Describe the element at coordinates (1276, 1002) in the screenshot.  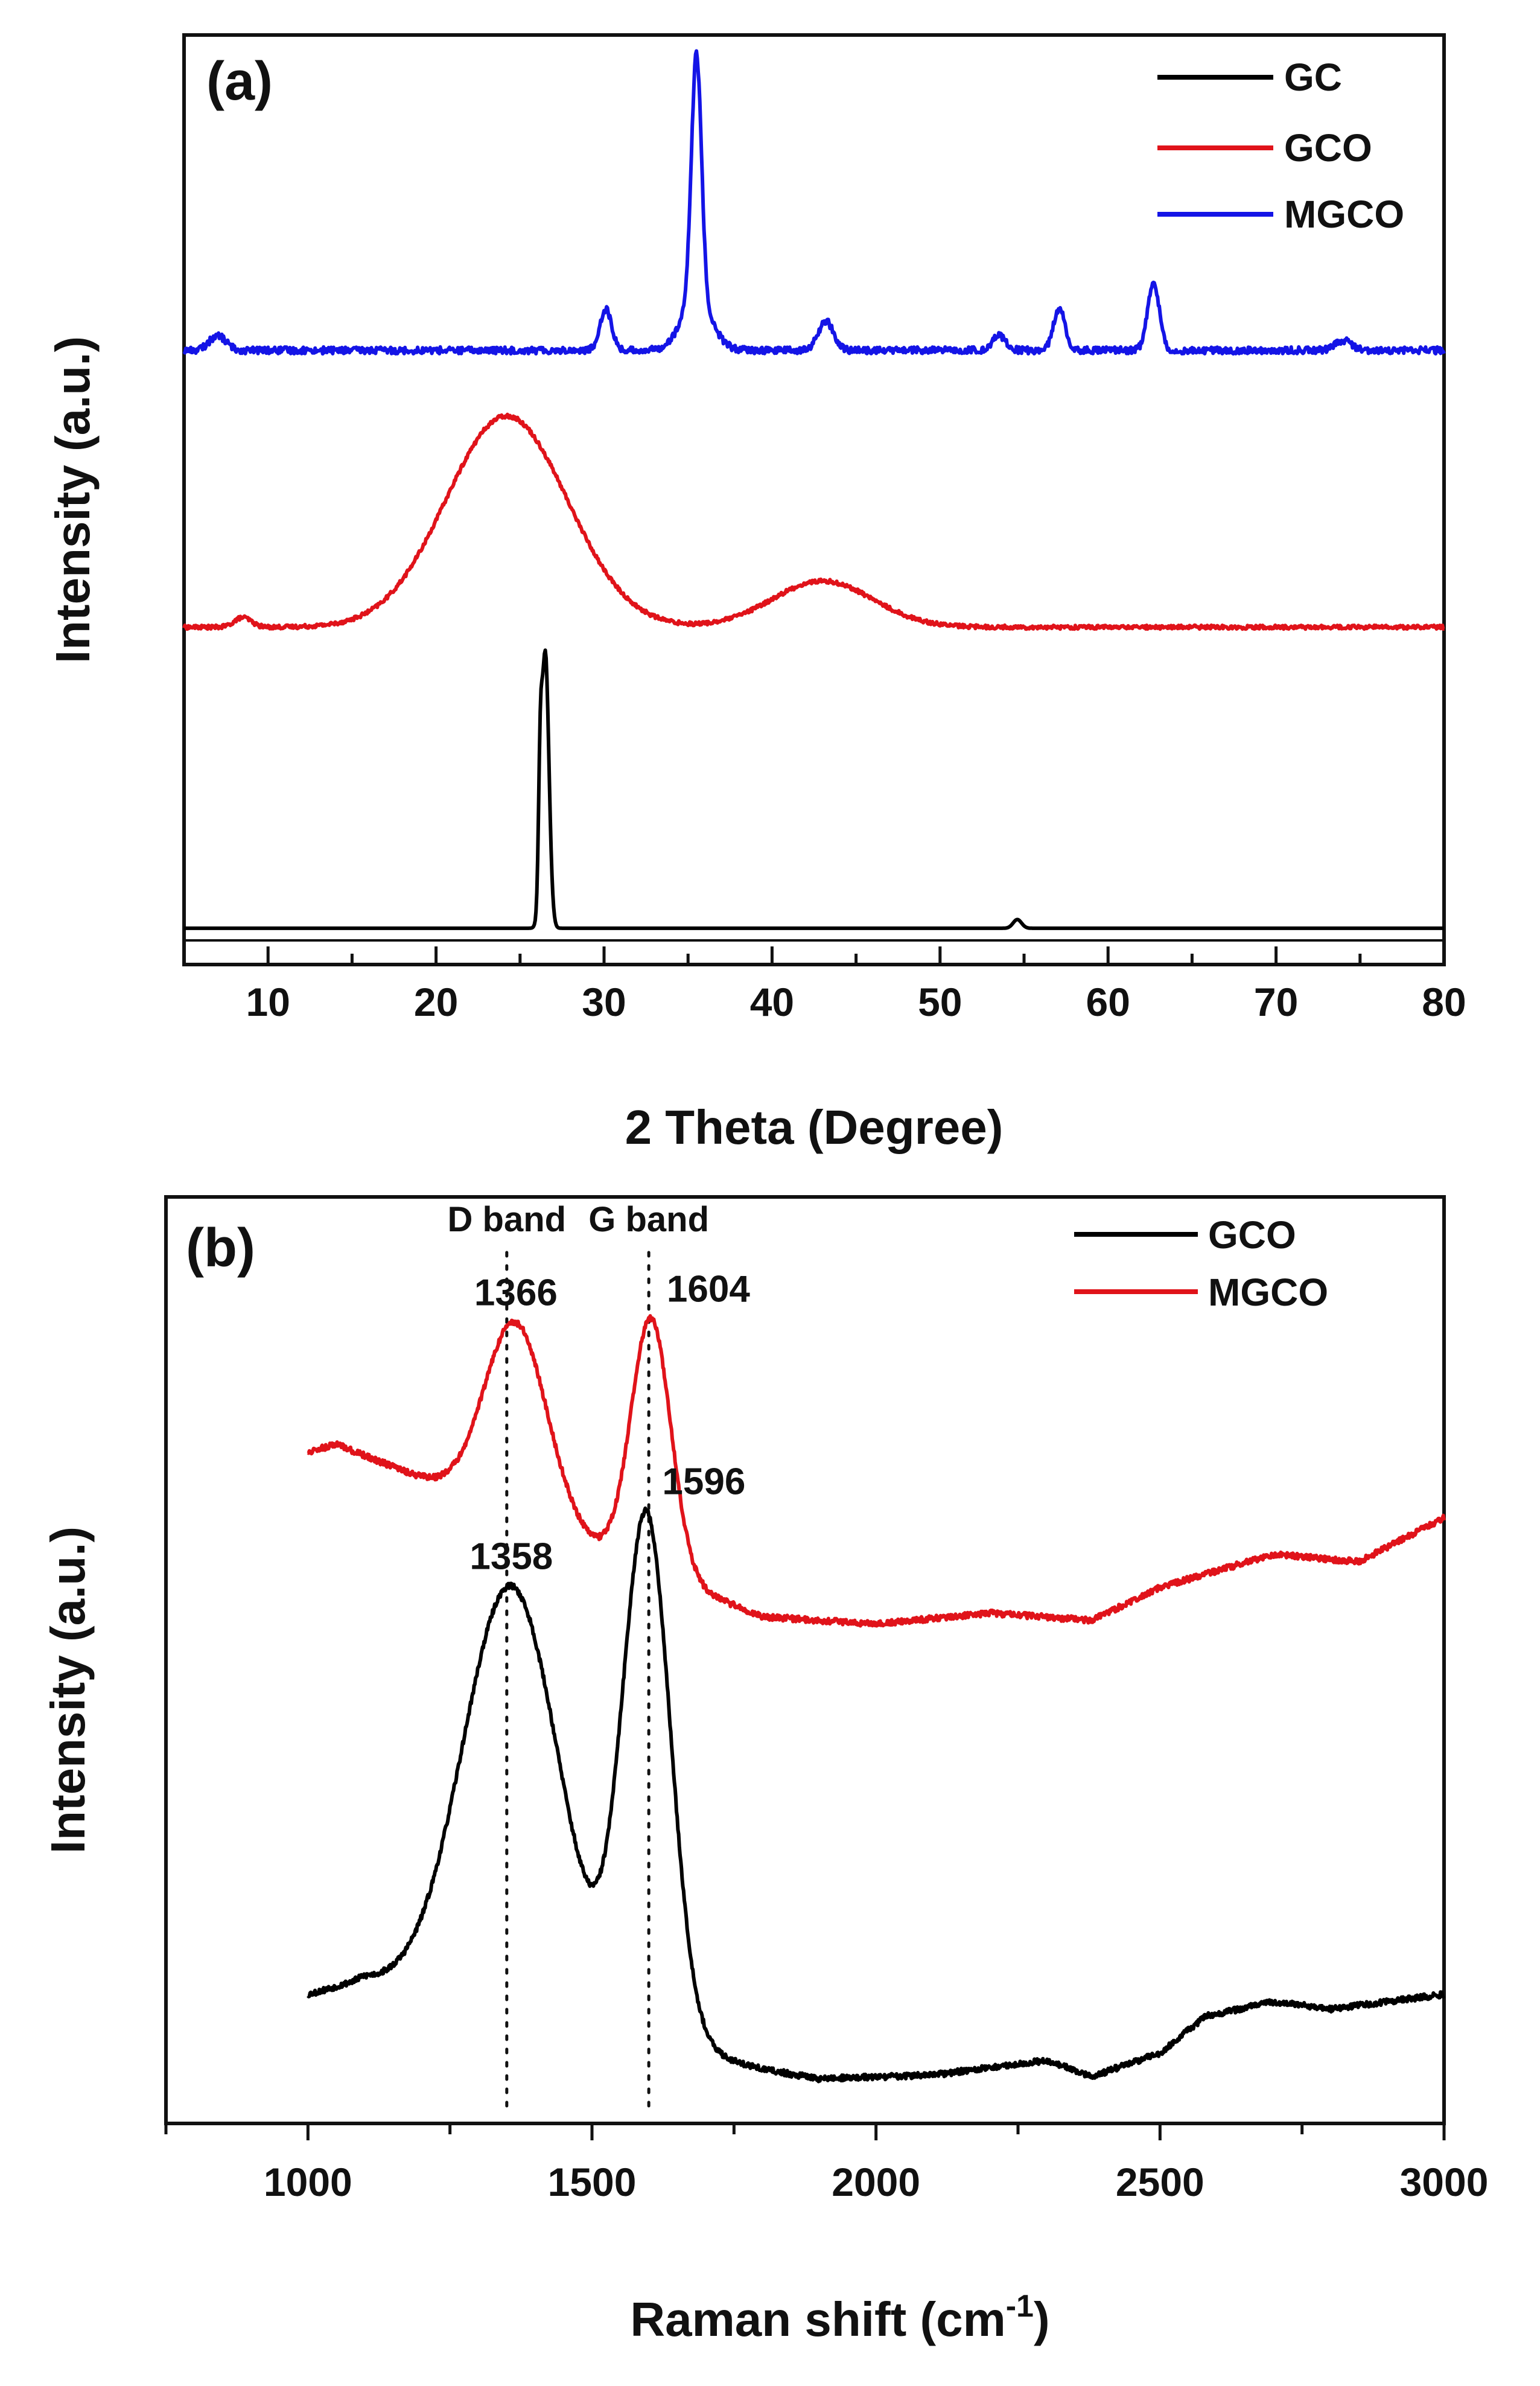
I see `xrd-x-tick-label: 70` at that location.